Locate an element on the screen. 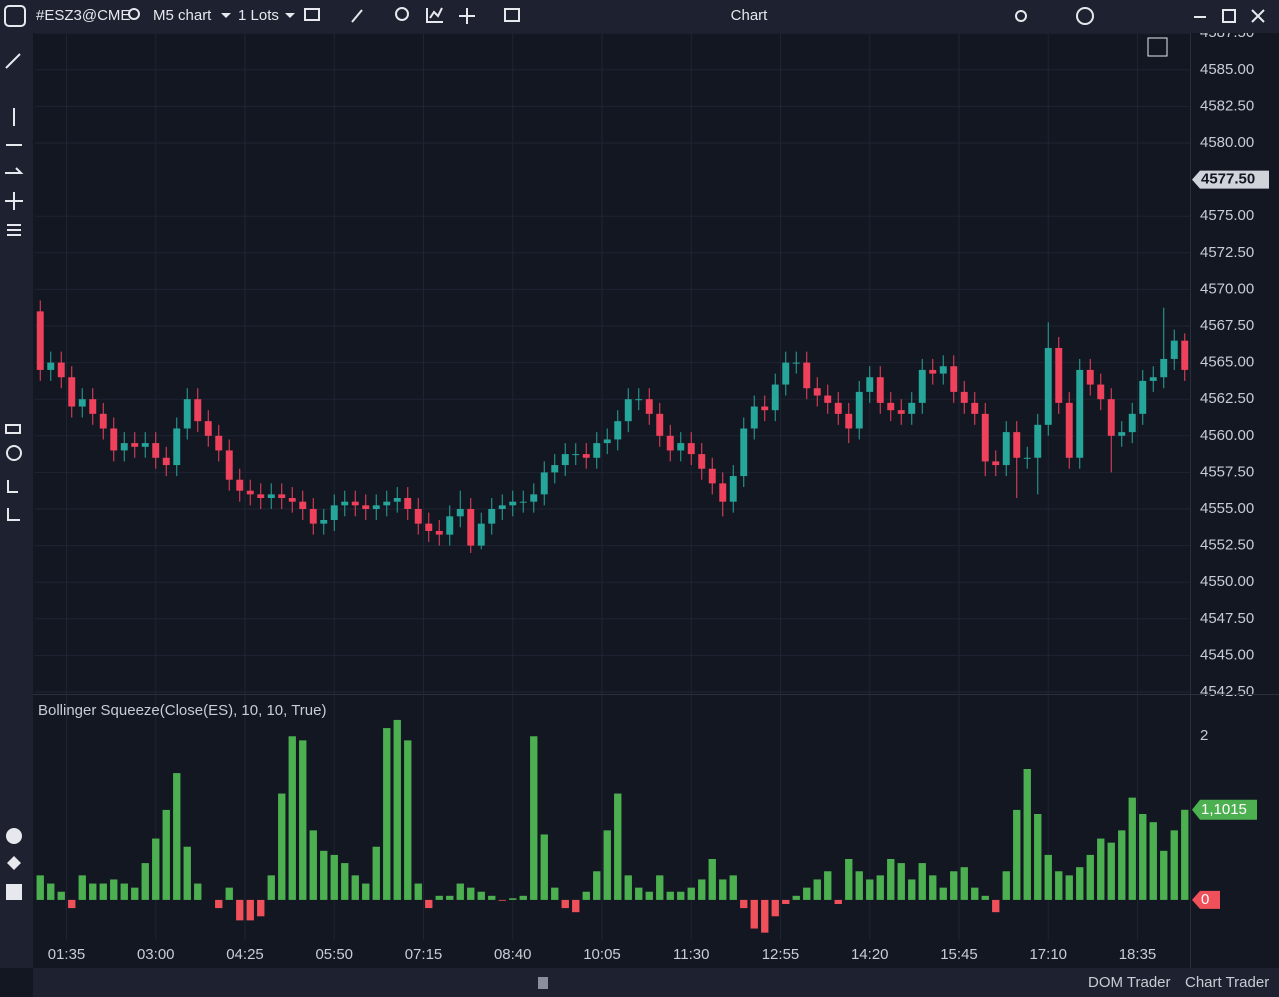  circle-tool is located at coordinates (14, 453).